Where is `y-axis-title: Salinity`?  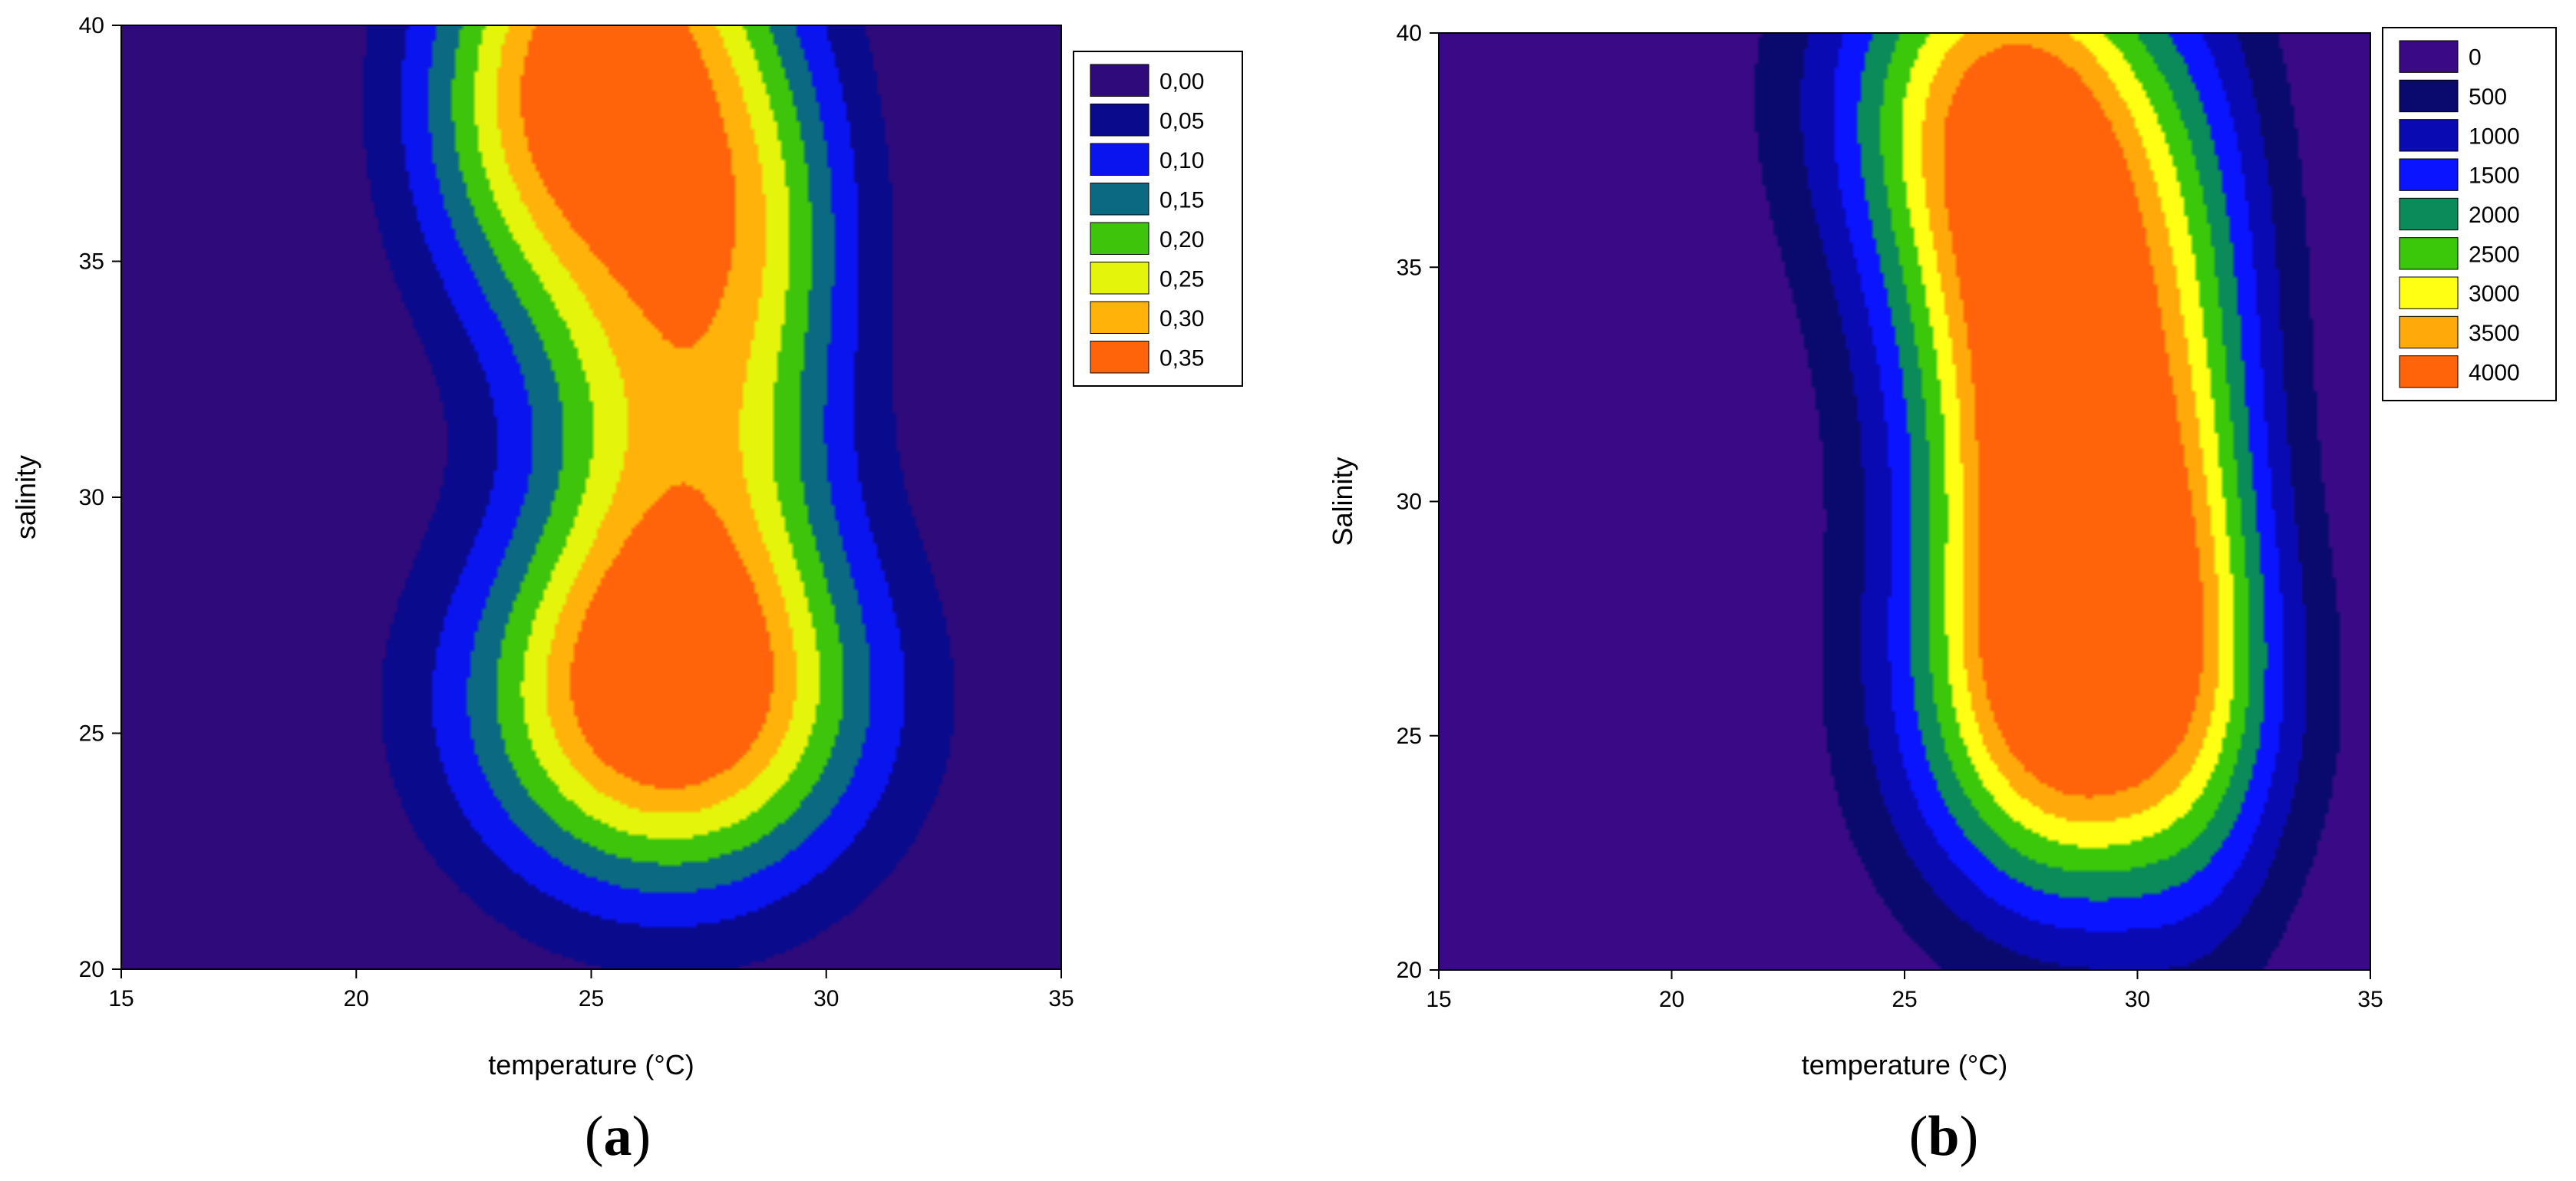 y-axis-title: Salinity is located at coordinates (1342, 502).